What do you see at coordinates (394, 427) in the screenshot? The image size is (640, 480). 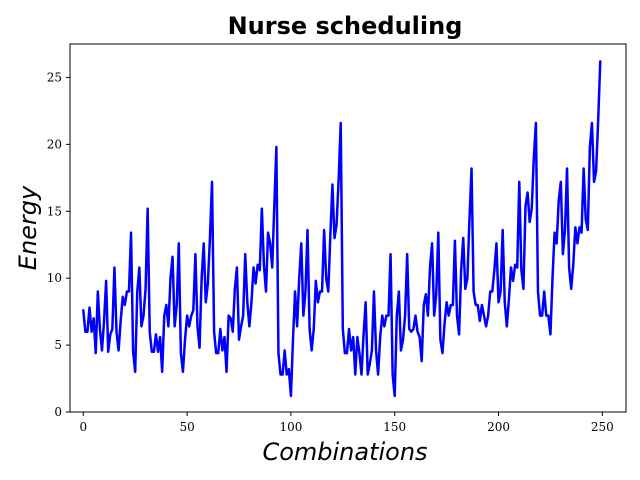 I see `x-tick-label: 150` at bounding box center [394, 427].